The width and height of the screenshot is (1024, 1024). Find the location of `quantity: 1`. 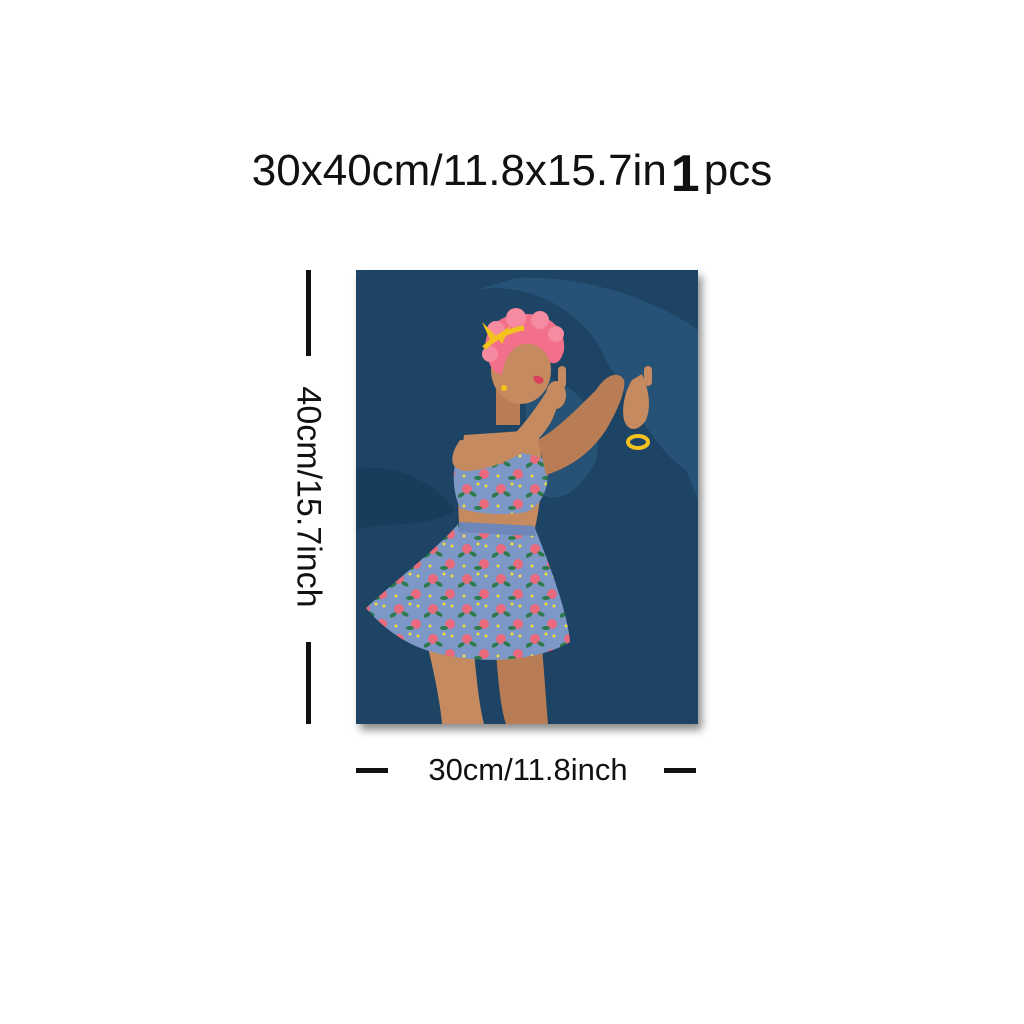

quantity: 1 is located at coordinates (685, 174).